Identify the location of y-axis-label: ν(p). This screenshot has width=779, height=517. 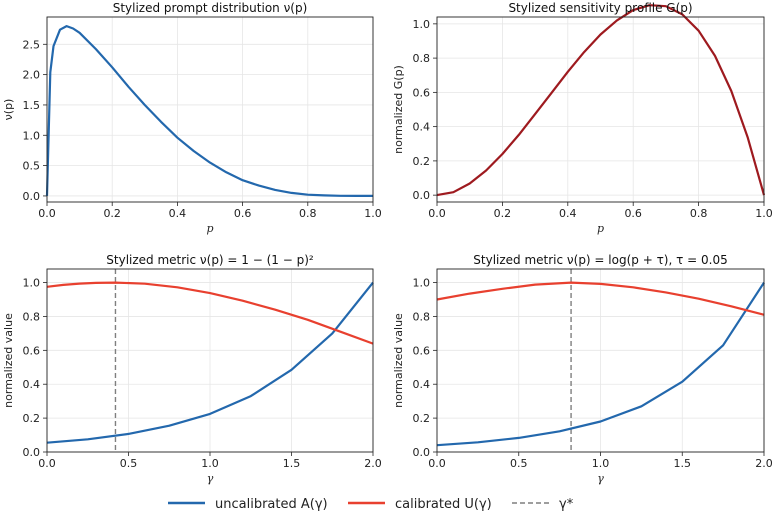
(8, 110).